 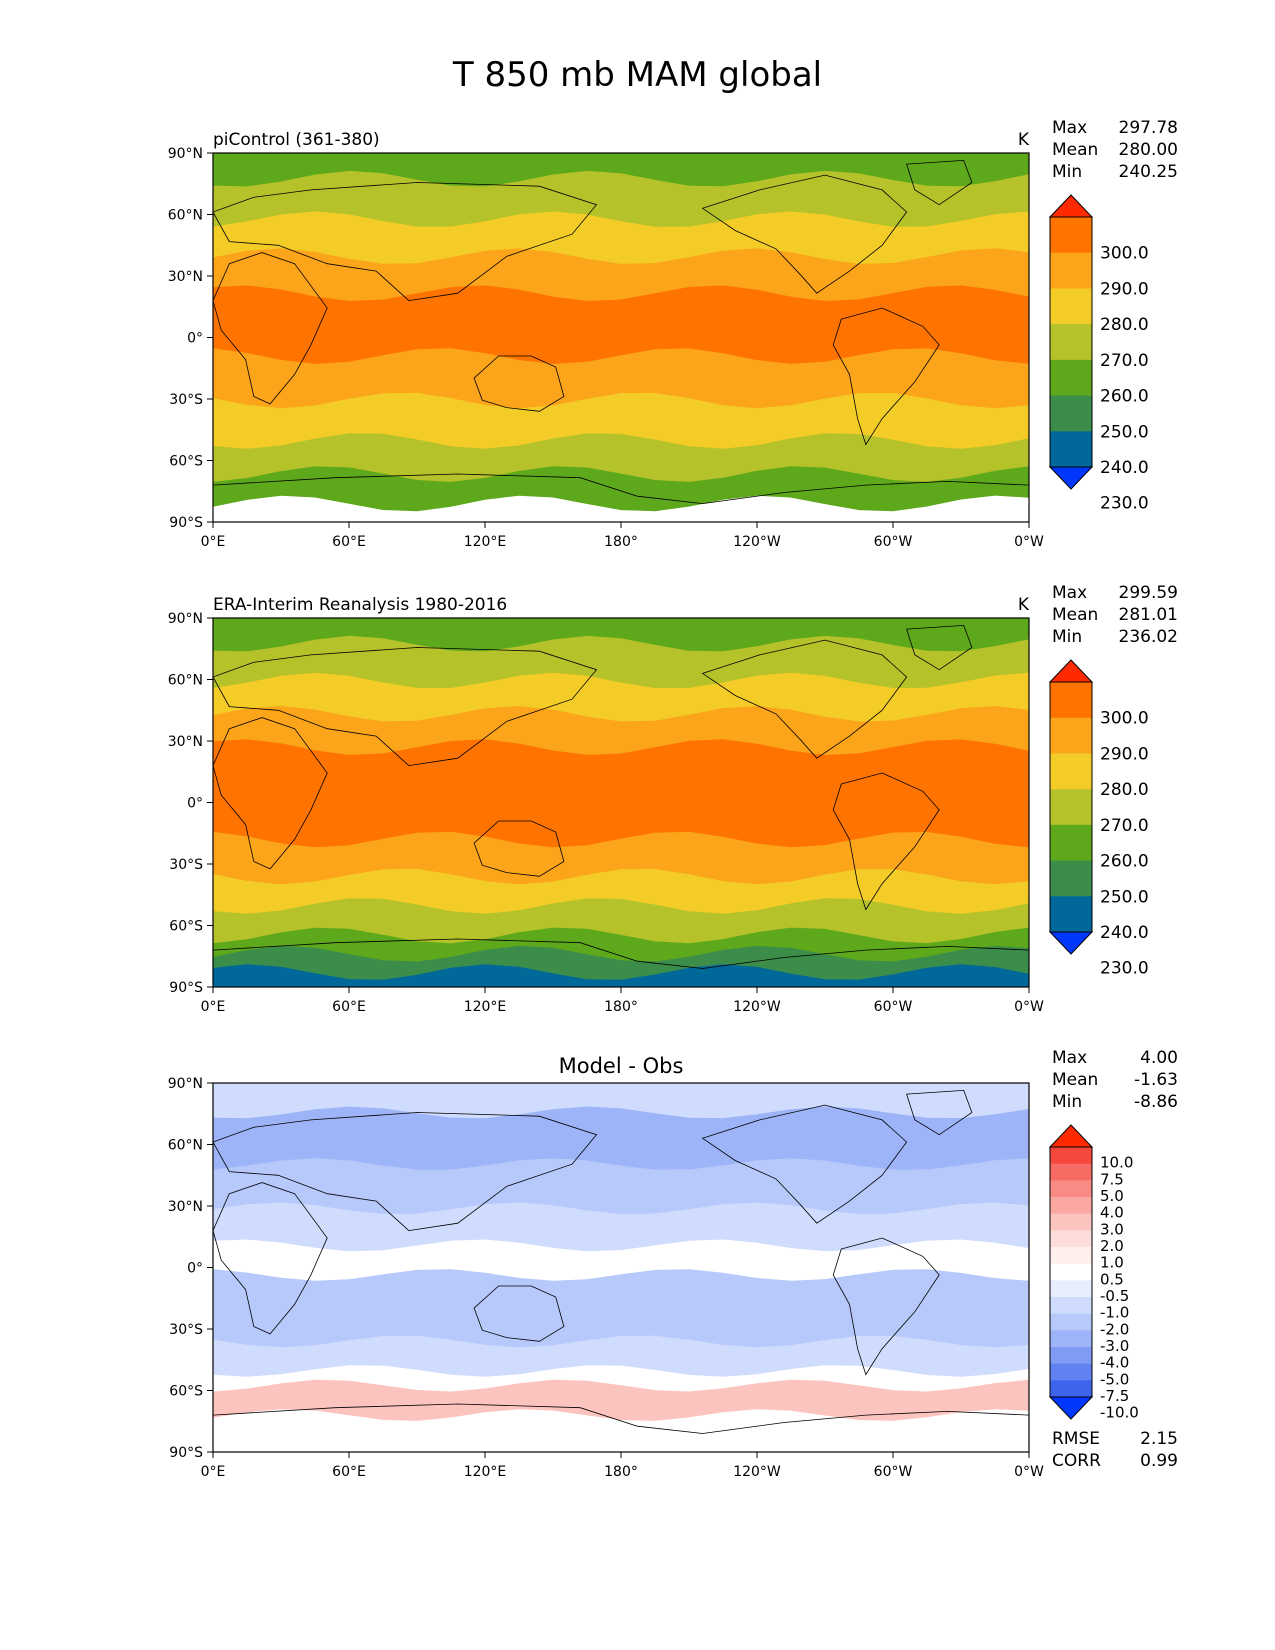 I want to click on metric-value: 0.99, so click(x=1159, y=1461).